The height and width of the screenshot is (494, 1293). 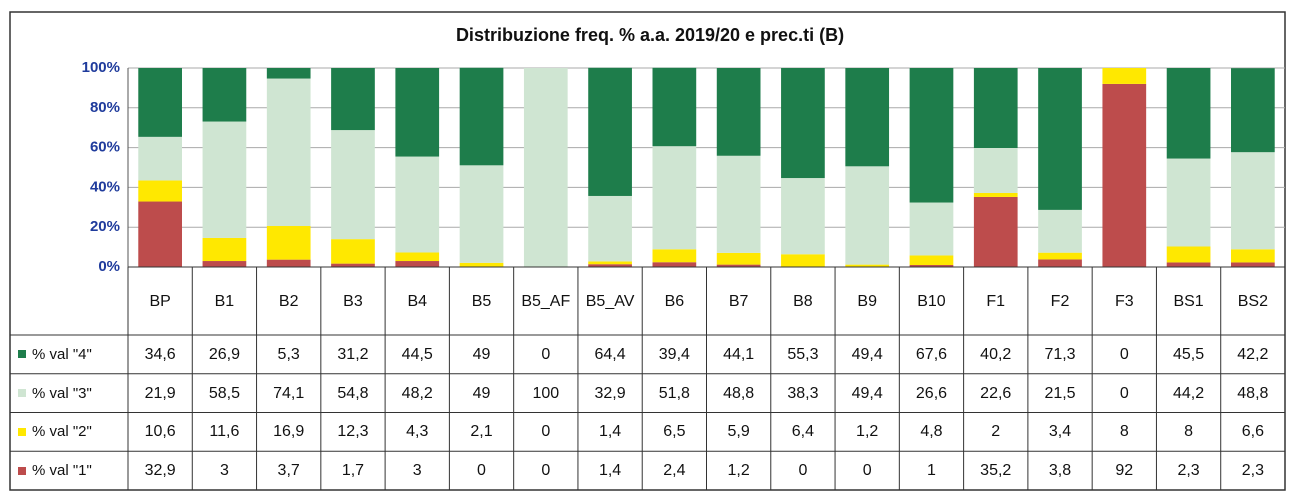 What do you see at coordinates (62, 354) in the screenshot?
I see `legend-label: % val "4"` at bounding box center [62, 354].